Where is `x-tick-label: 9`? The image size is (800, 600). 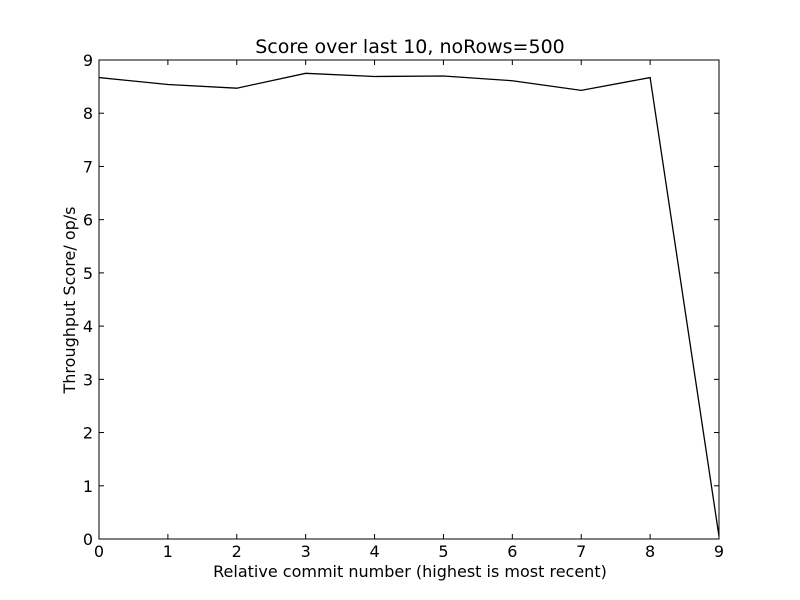
x-tick-label: 9 is located at coordinates (719, 551).